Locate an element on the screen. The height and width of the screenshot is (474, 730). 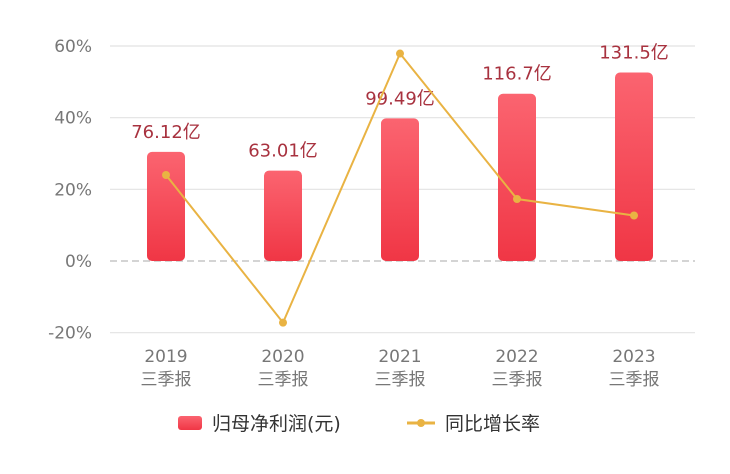
x-tick-year: 2019 is located at coordinates (165, 357).